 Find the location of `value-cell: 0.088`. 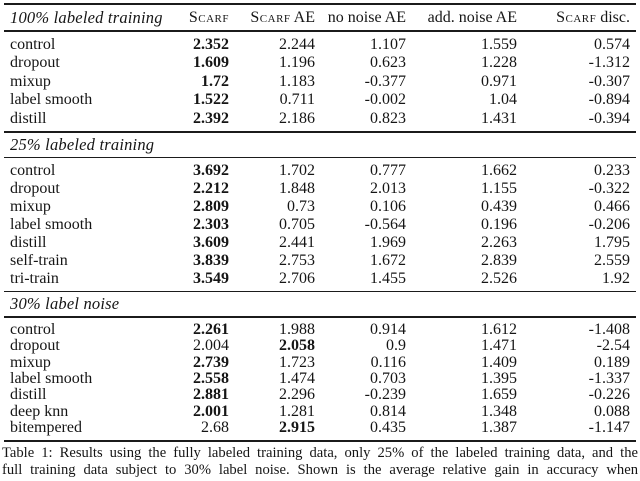

value-cell: 0.088 is located at coordinates (612, 411).